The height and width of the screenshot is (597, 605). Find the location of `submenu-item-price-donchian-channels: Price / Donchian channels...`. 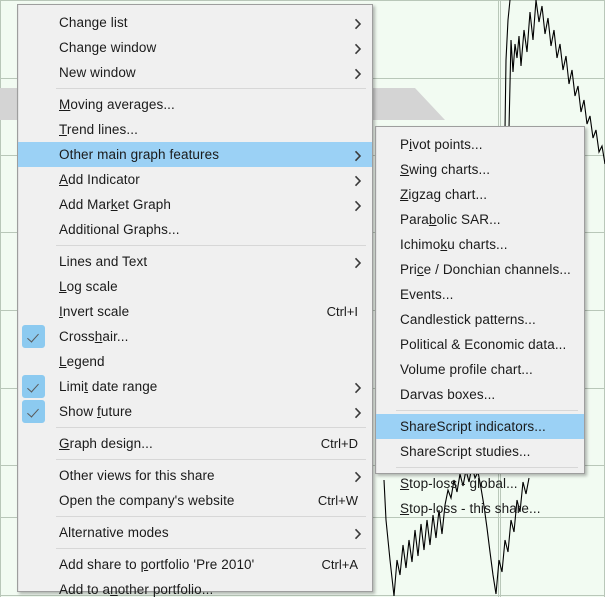

submenu-item-price-donchian-channels: Price / Donchian channels... is located at coordinates (480, 269).